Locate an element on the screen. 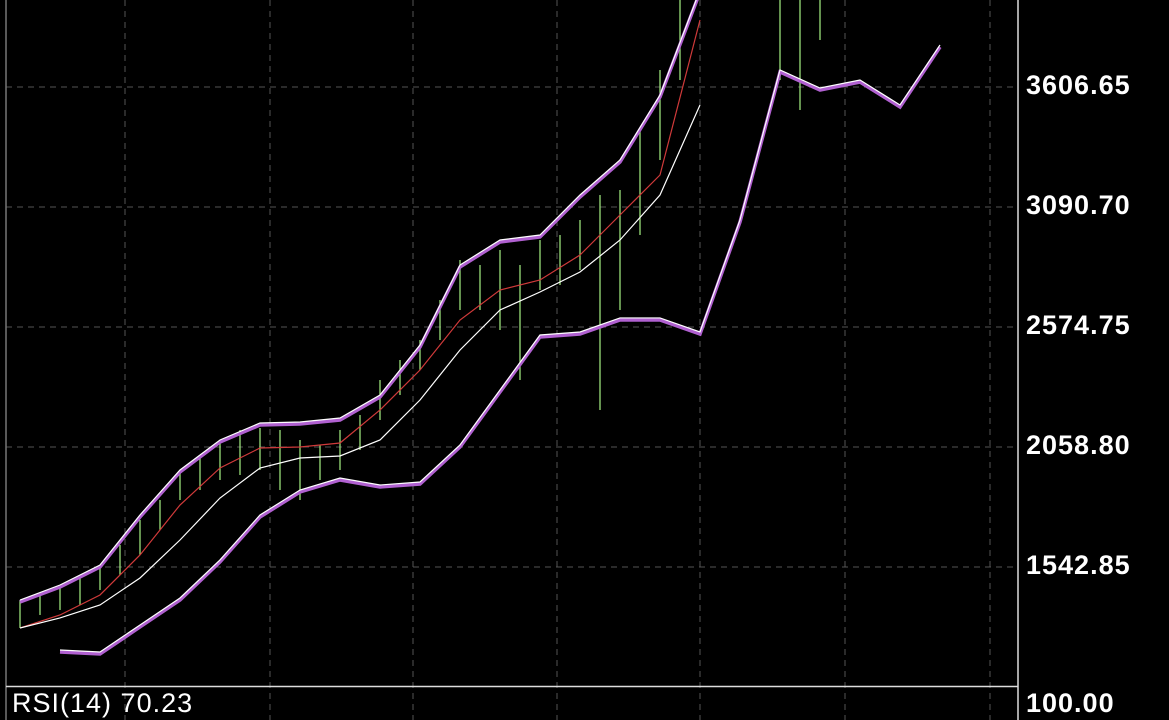  rsi-name: RSI(14) is located at coordinates (62, 703).